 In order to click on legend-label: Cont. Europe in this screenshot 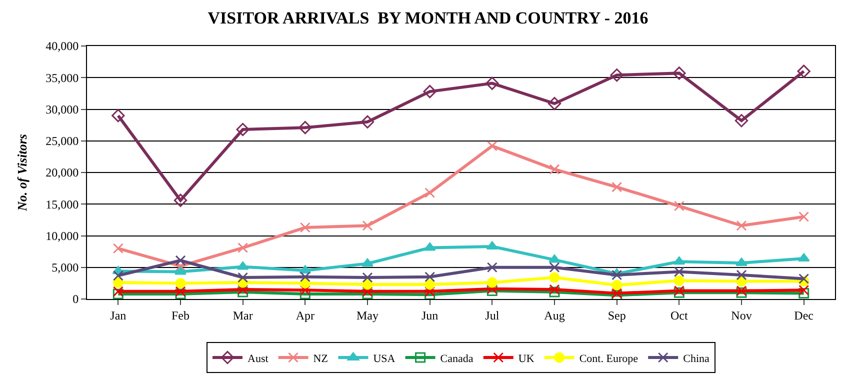, I will do `click(608, 358)`.